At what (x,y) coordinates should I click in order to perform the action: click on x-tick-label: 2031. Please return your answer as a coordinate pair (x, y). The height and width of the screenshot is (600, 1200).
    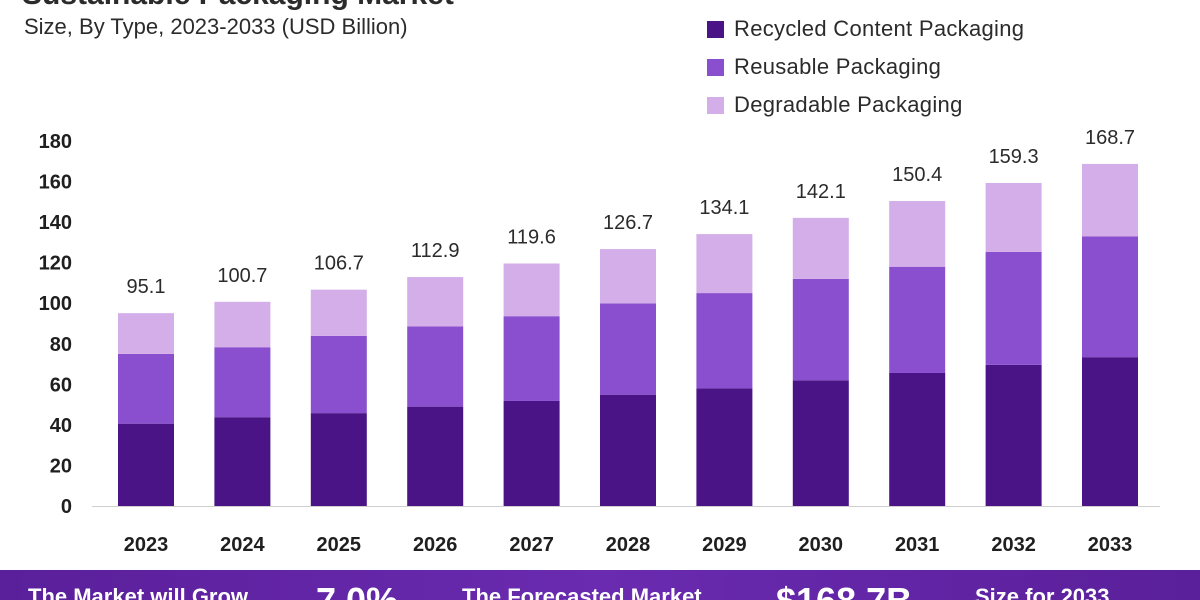
    Looking at the image, I should click on (917, 545).